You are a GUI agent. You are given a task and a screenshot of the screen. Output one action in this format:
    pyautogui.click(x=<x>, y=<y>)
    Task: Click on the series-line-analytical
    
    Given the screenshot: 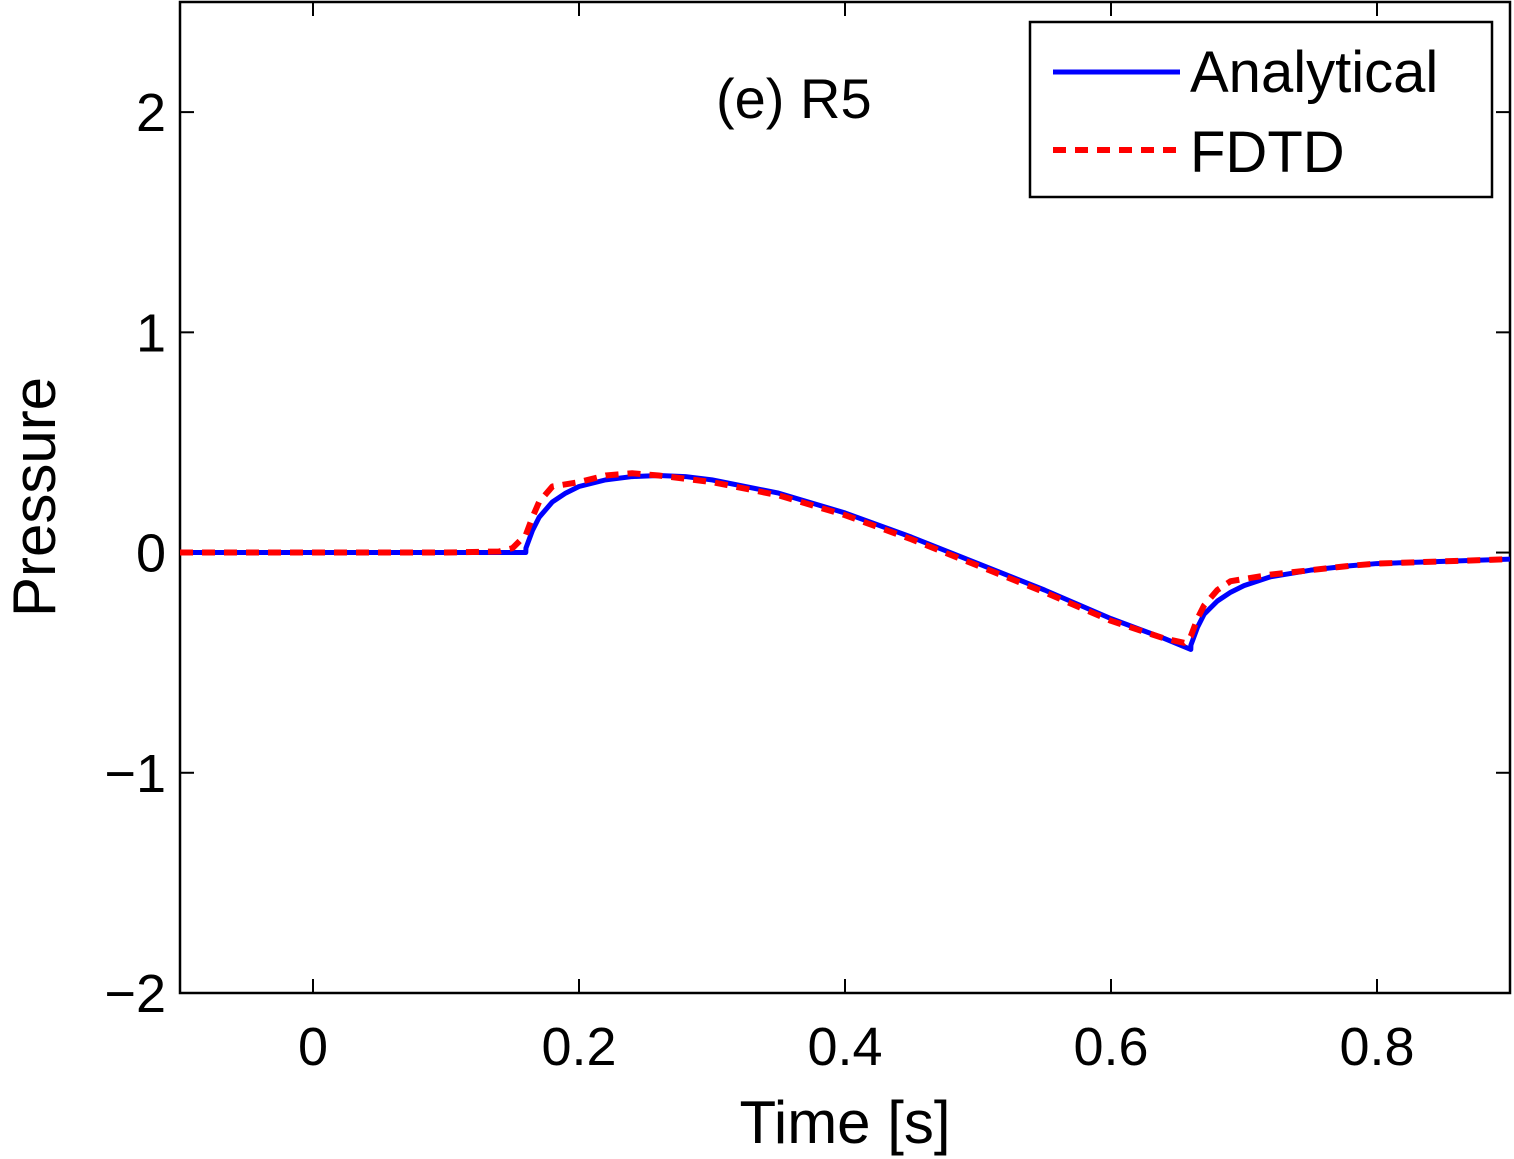 What is the action you would take?
    pyautogui.click(x=845, y=562)
    